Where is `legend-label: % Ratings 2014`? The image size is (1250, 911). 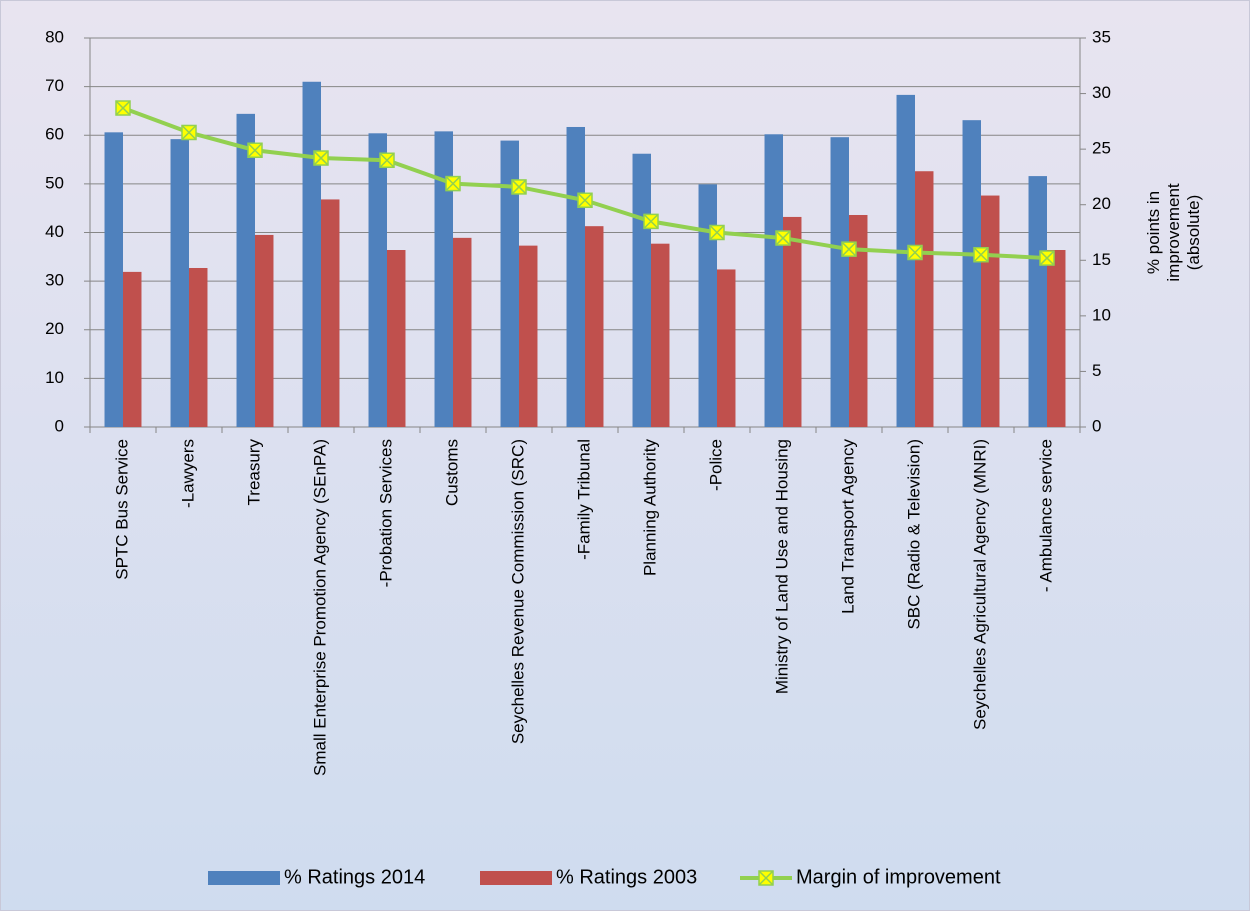 legend-label: % Ratings 2014 is located at coordinates (354, 877).